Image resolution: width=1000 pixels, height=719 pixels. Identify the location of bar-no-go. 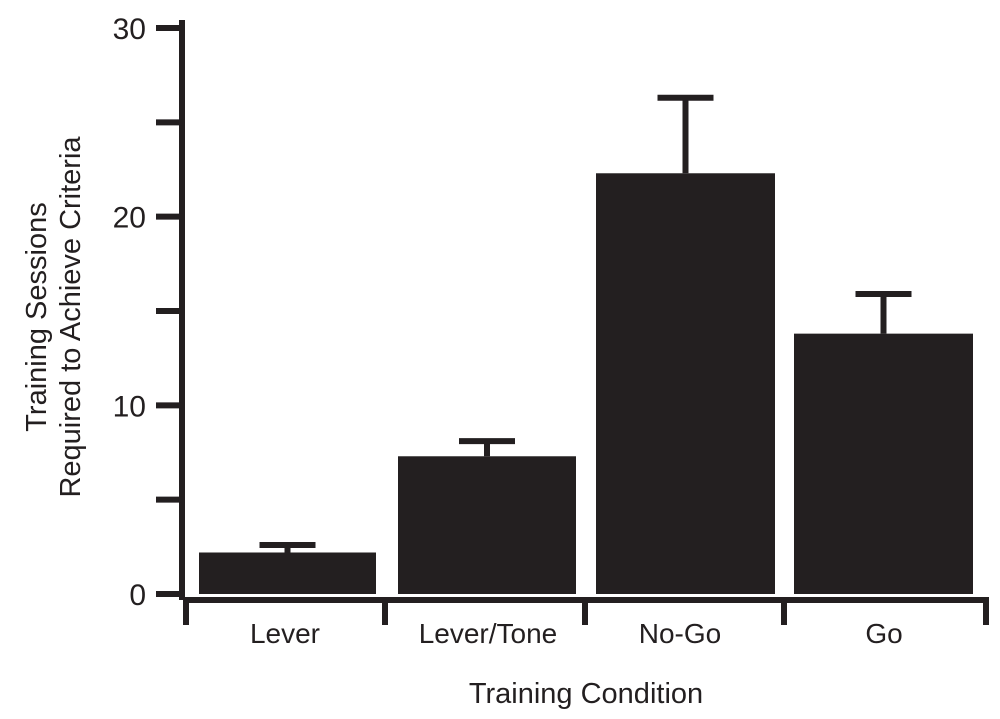
(685, 384).